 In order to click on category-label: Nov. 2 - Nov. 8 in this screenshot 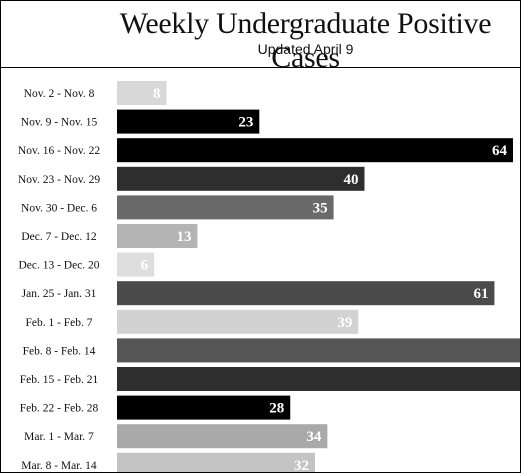, I will do `click(59, 94)`.